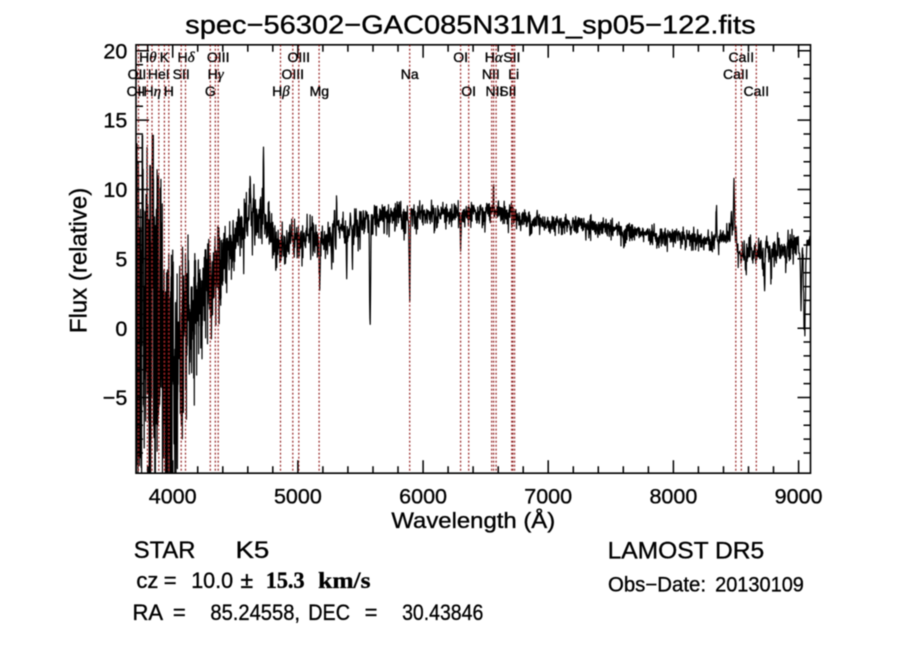 The width and height of the screenshot is (900, 649). I want to click on svg-text: LAMOST DR5, so click(686, 551).